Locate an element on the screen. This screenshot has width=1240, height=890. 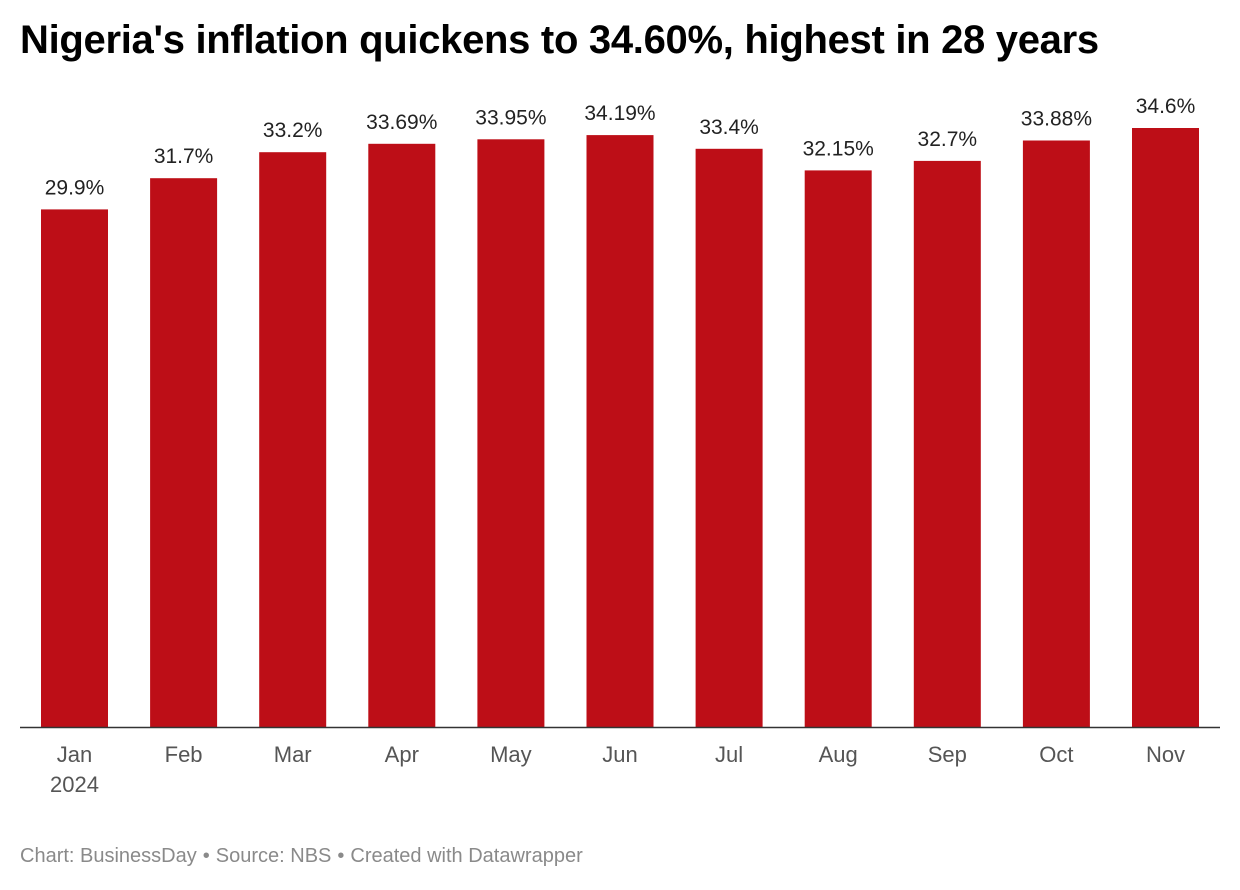
created-with-credit: Created with Datawrapper is located at coordinates (466, 856).